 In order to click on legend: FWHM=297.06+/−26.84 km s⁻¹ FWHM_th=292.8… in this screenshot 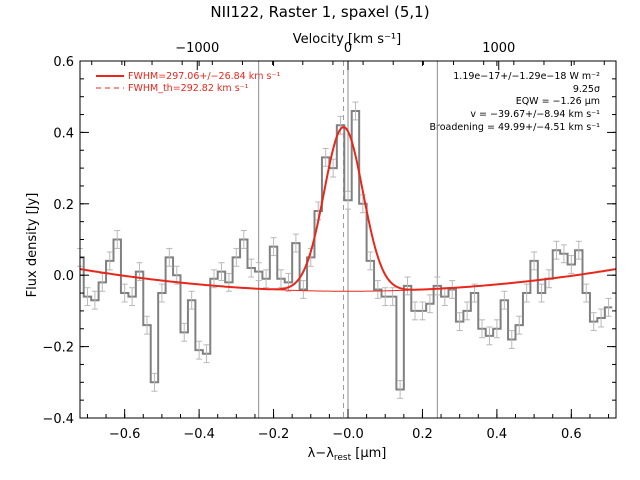, I will do `click(188, 82)`.